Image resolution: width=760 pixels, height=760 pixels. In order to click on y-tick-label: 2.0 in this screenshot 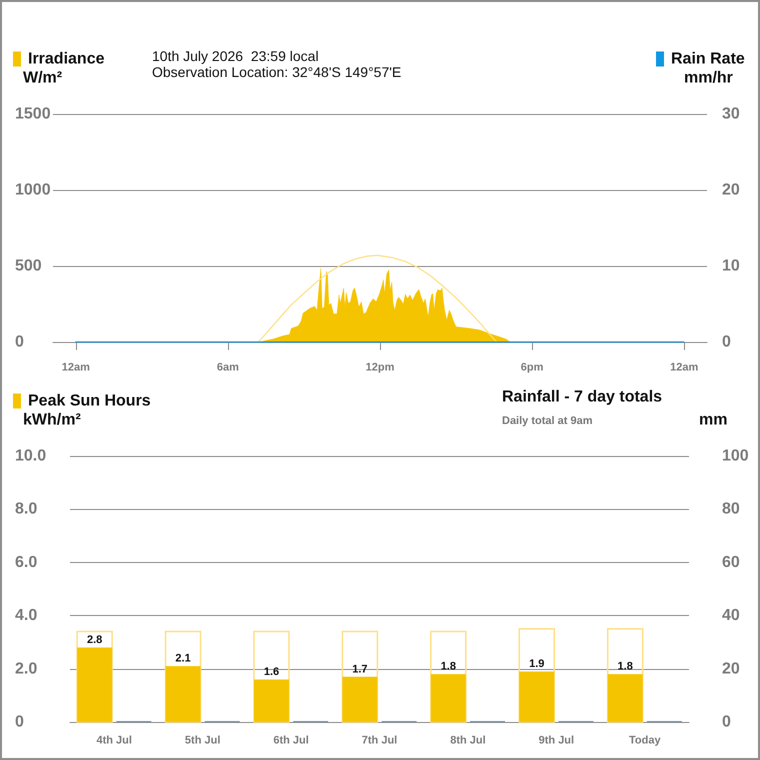, I will do `click(26, 669)`.